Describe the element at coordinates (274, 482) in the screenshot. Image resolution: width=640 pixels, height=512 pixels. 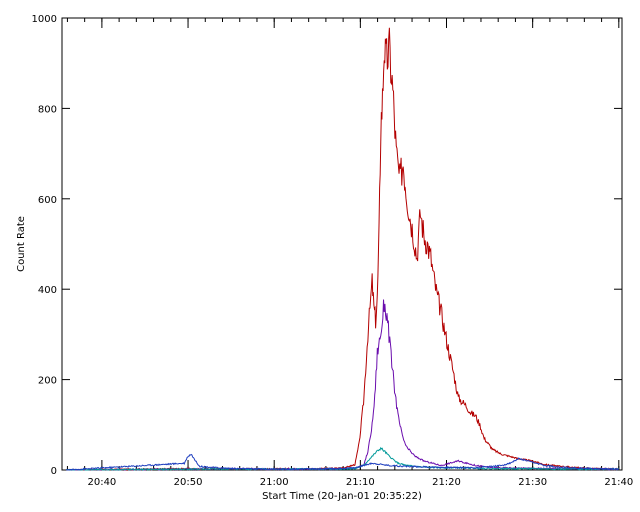
I see `x-tick-label: 21:00` at that location.